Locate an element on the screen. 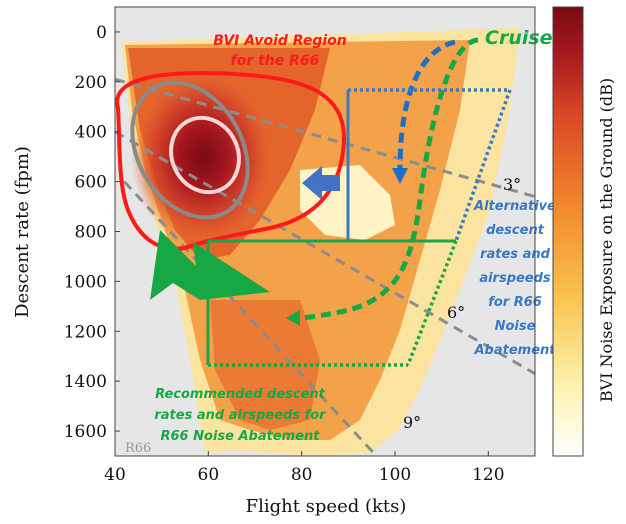 The image size is (626, 524). cruise-arrow-blue is located at coordinates (400, 176).